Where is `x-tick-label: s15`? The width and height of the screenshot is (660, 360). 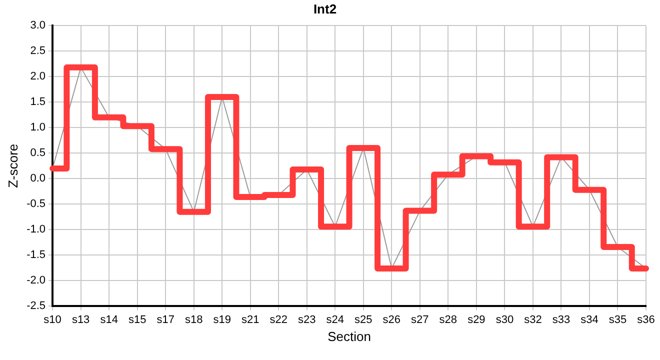 x-tick-label: s15 is located at coordinates (137, 320).